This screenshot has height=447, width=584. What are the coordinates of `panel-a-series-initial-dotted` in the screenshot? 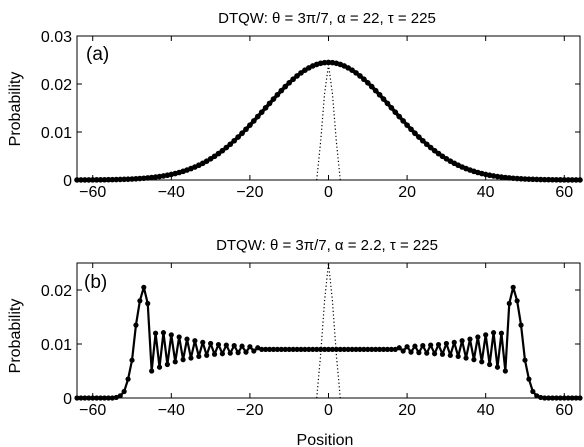 It's located at (328, 122).